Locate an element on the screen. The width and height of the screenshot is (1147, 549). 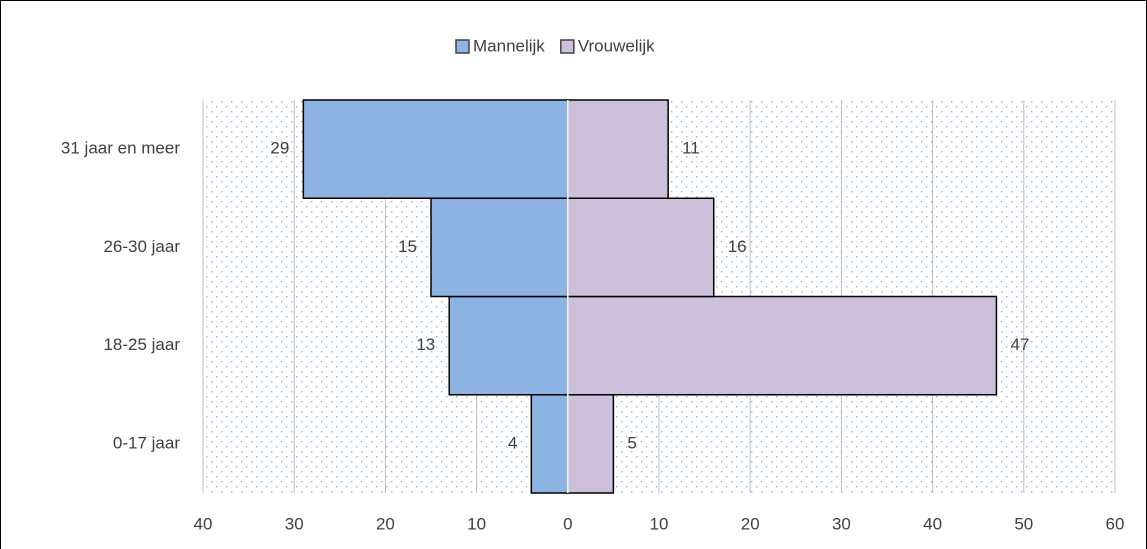
data-label: 13 is located at coordinates (425, 344).